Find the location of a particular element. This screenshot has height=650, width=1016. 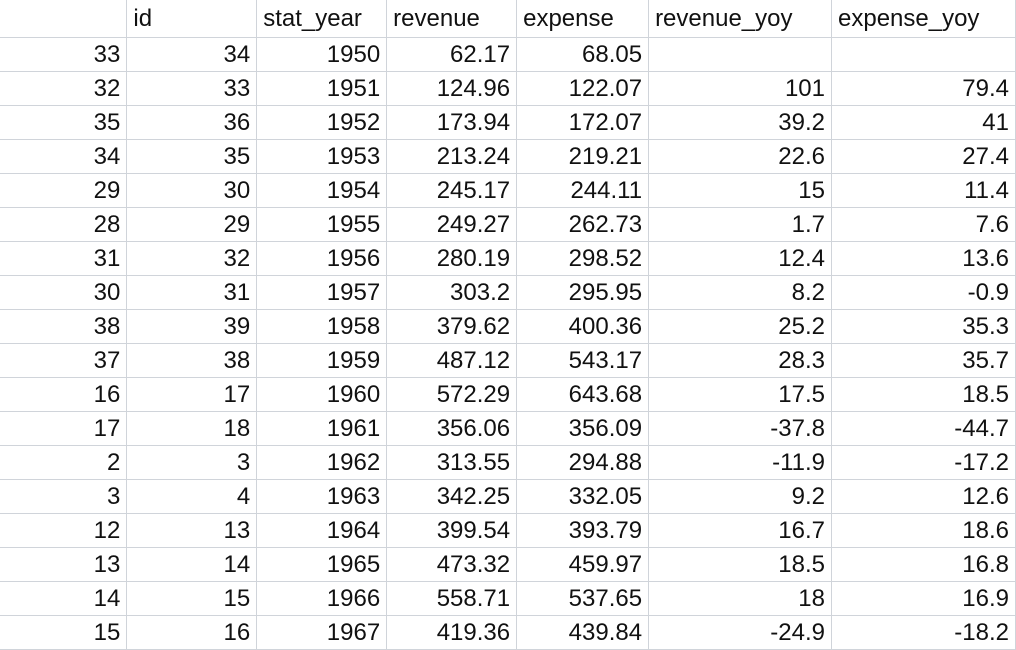

cell-revenue: 303.2 is located at coordinates (452, 292).